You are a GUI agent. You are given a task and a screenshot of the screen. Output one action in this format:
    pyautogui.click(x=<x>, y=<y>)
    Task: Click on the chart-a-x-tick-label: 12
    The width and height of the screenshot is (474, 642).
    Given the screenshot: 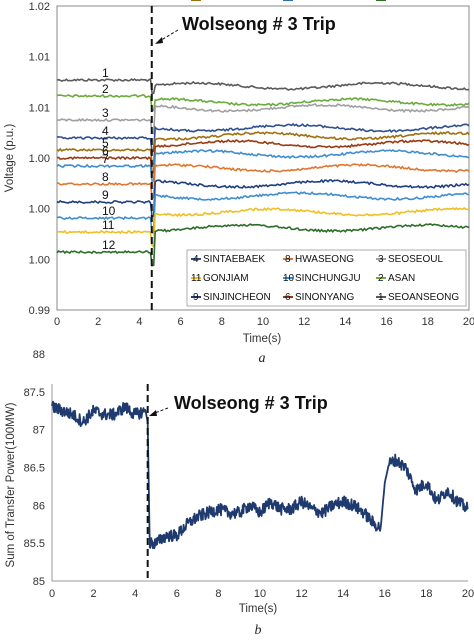 What is the action you would take?
    pyautogui.click(x=304, y=322)
    